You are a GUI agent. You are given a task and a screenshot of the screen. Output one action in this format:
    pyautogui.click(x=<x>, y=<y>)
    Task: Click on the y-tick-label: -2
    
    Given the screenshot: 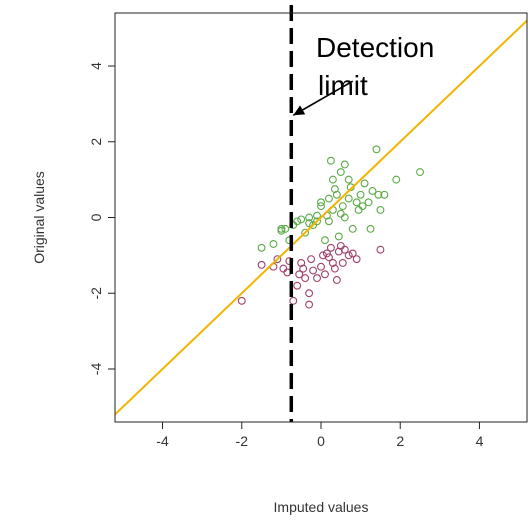 What is the action you would take?
    pyautogui.click(x=96, y=293)
    